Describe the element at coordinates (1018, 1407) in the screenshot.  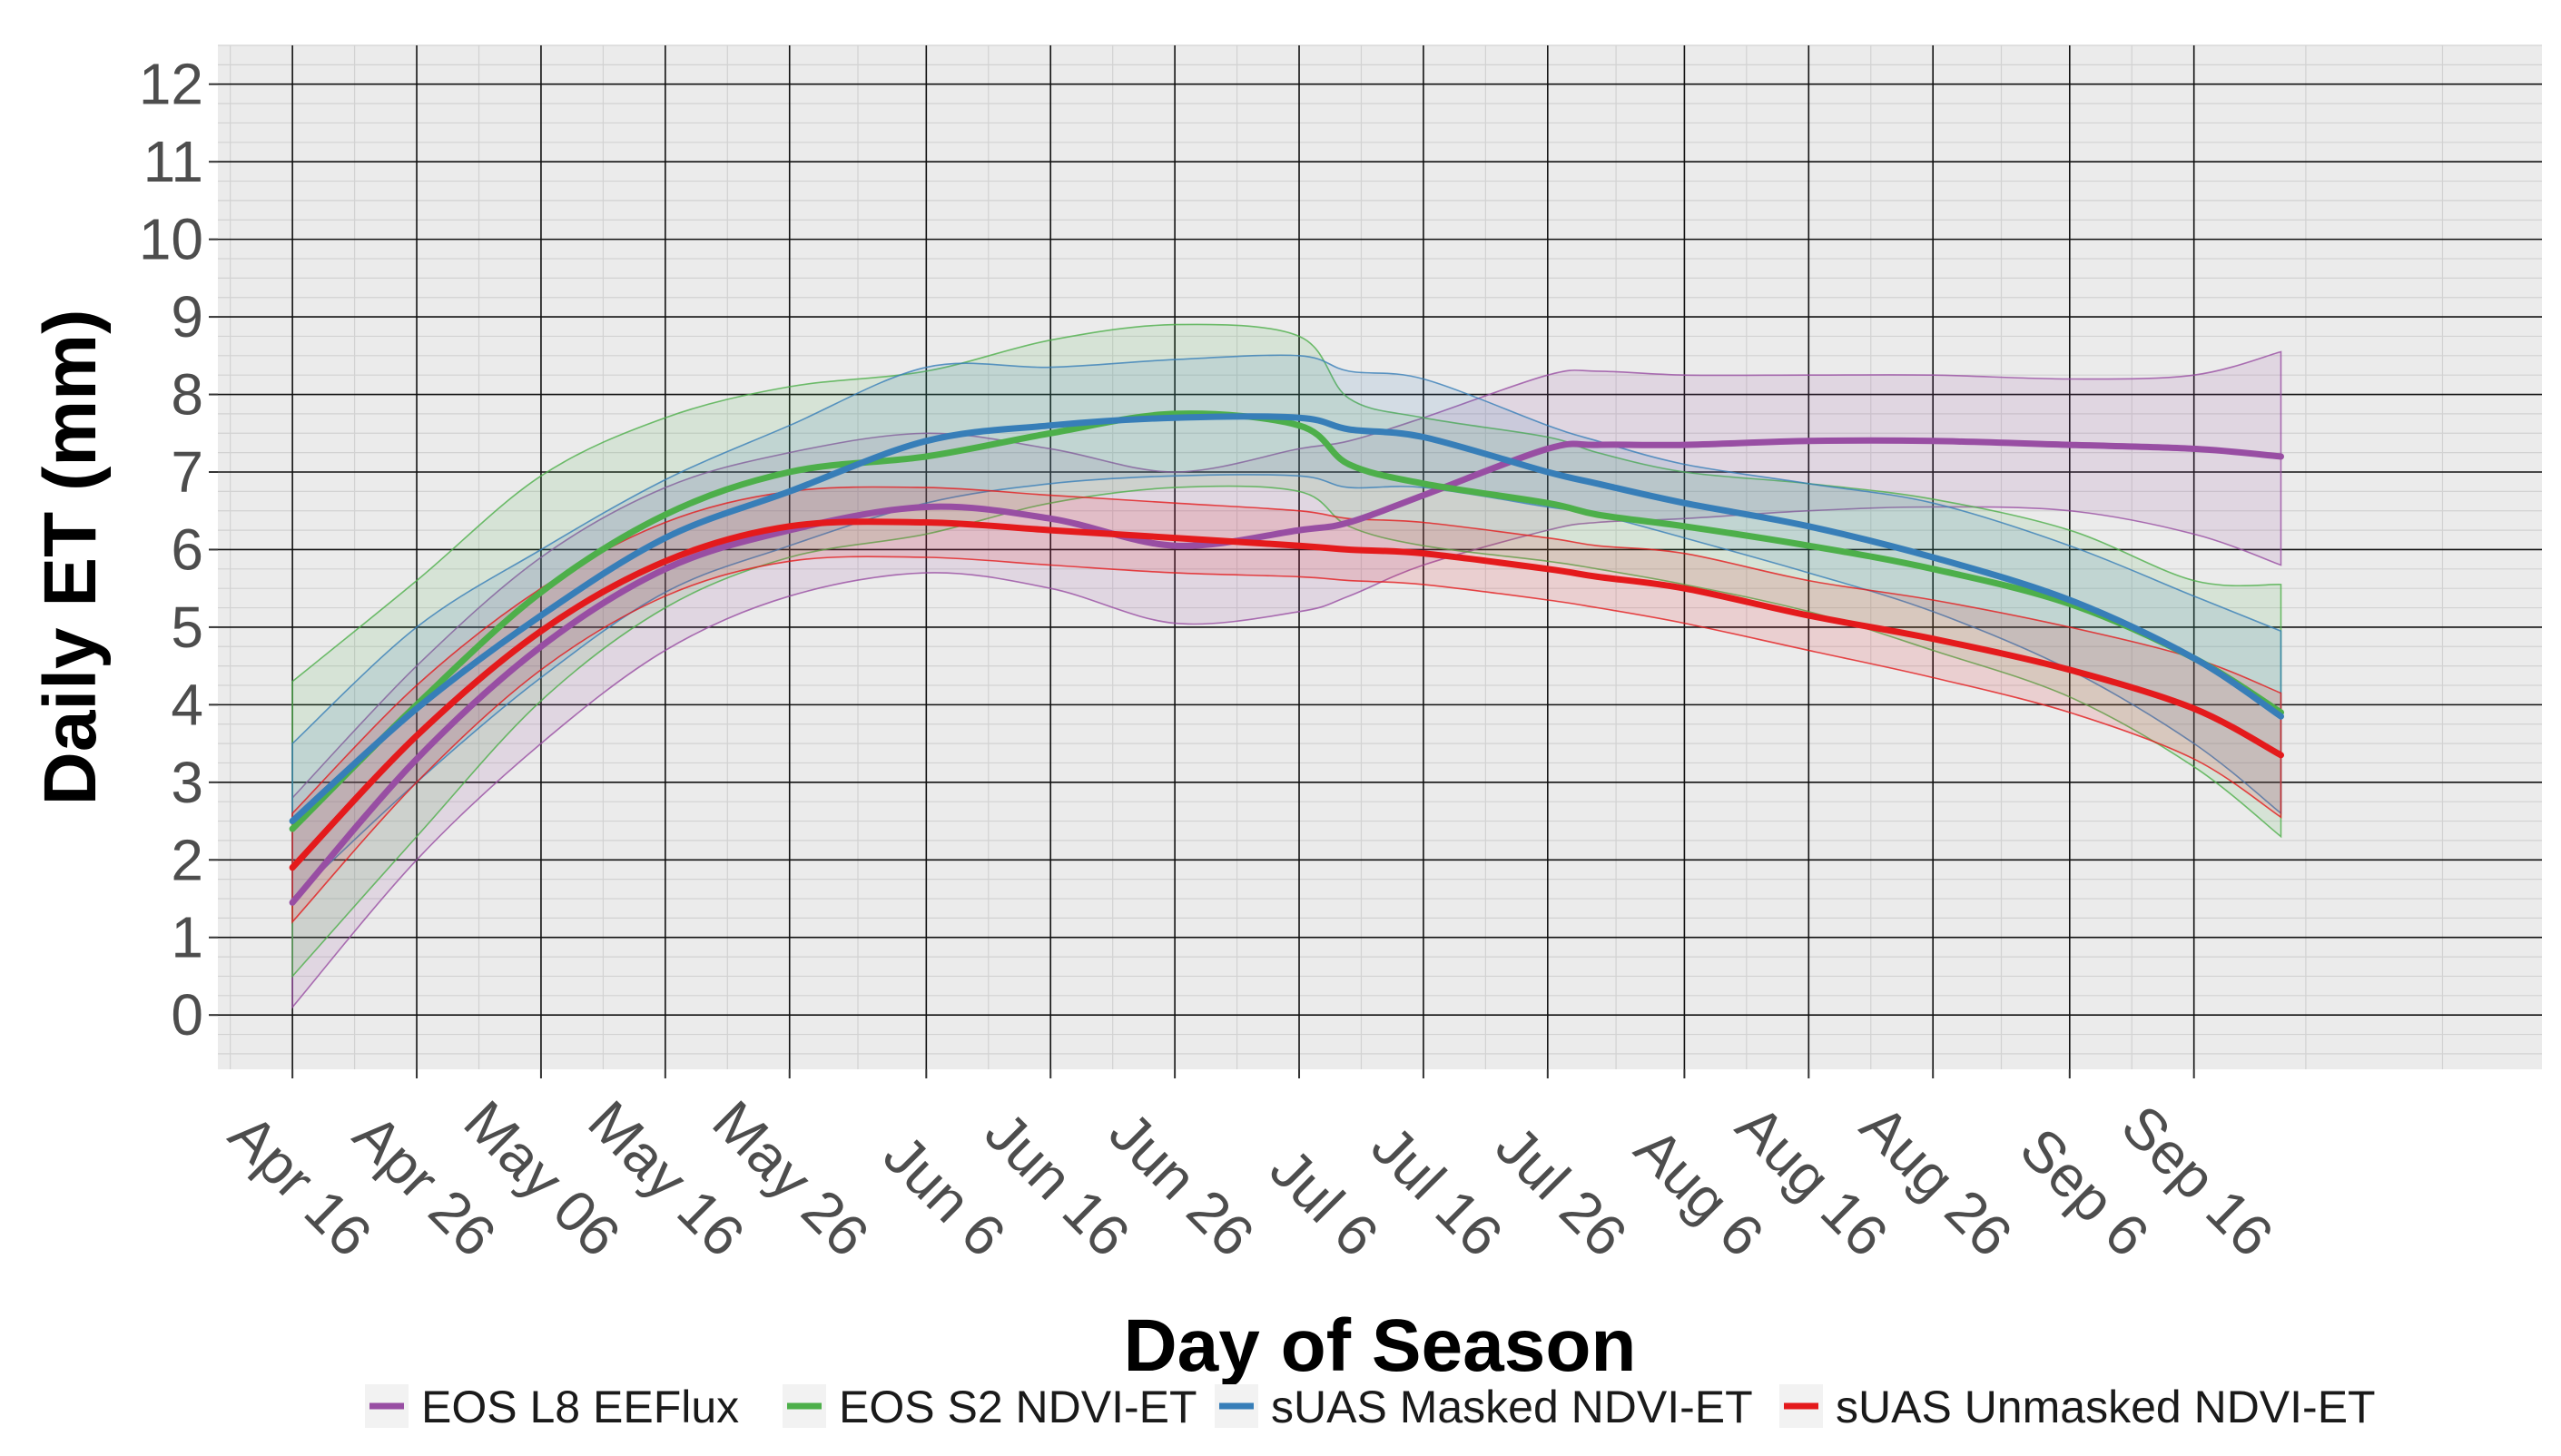
I see `legend-label-eos-s2-ndvi-et: EOS S2 NDVI-ET` at that location.